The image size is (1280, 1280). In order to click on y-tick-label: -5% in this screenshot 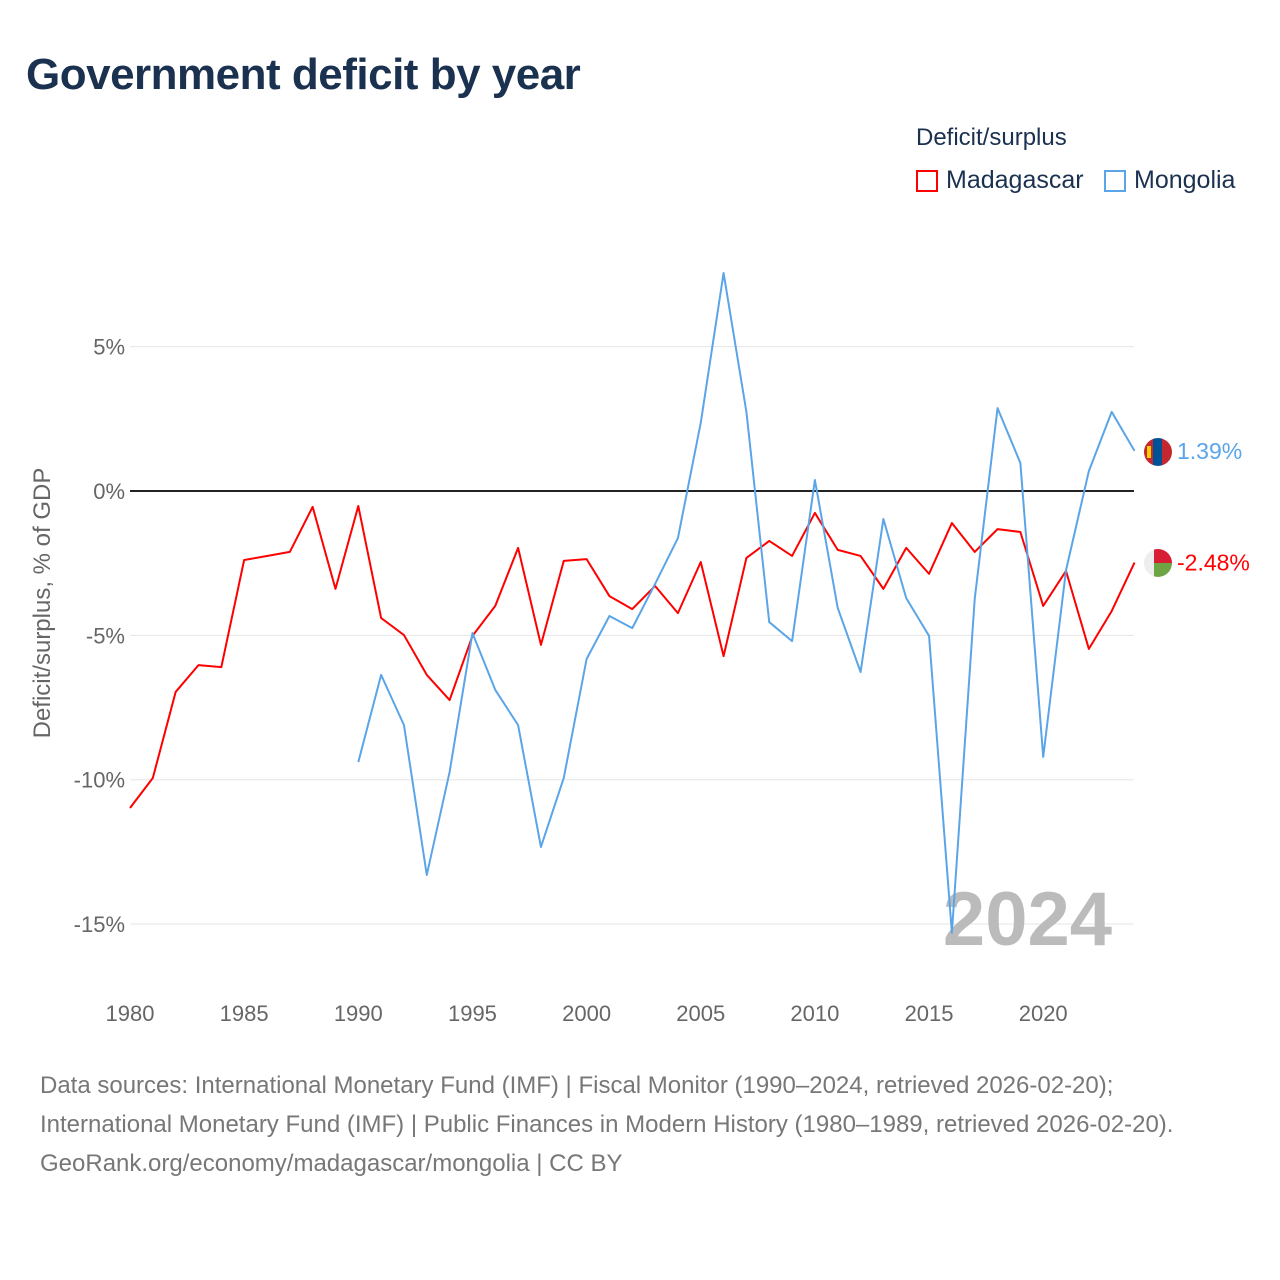, I will do `click(105, 635)`.